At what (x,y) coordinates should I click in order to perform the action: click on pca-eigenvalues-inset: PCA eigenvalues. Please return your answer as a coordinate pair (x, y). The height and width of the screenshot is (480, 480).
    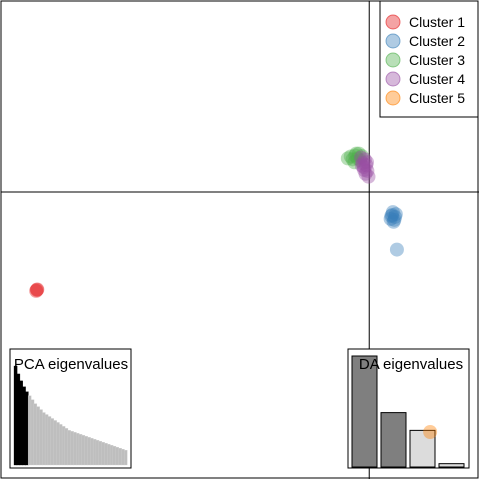
    Looking at the image, I should click on (70, 408).